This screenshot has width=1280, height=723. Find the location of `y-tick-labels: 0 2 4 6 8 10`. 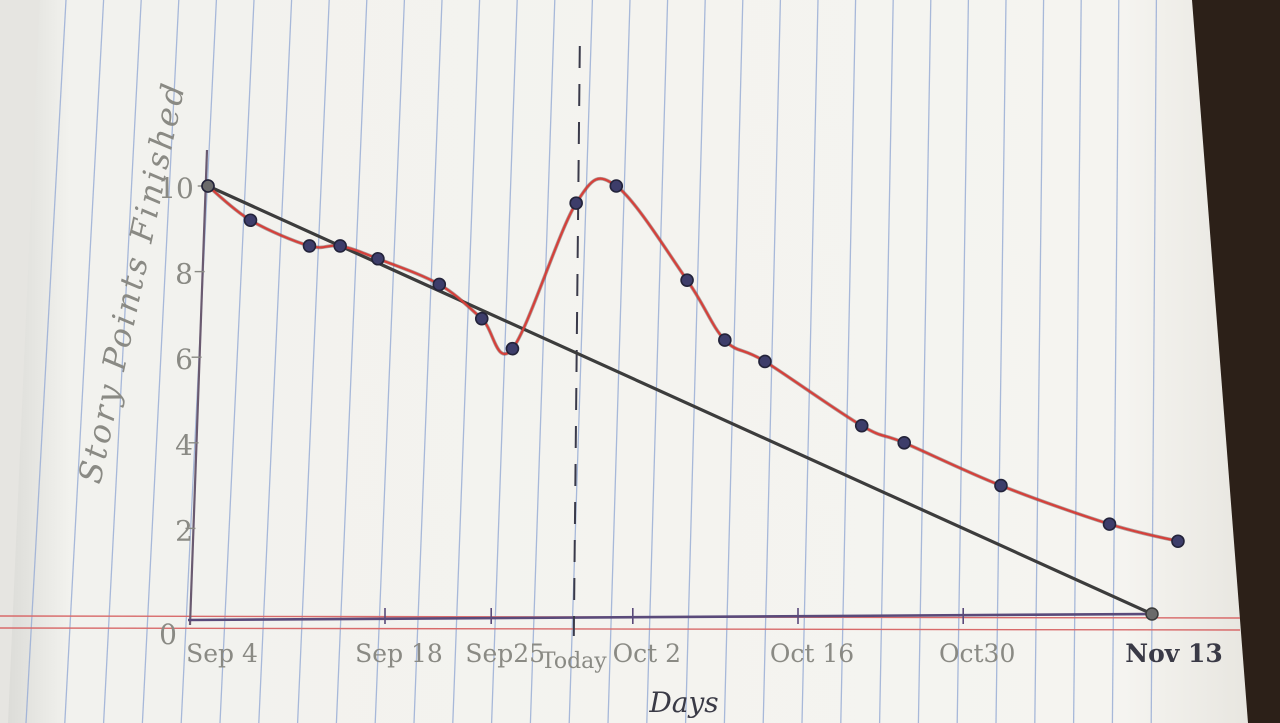

y-tick-labels: 0 2 4 6 8 10 is located at coordinates (176, 411).